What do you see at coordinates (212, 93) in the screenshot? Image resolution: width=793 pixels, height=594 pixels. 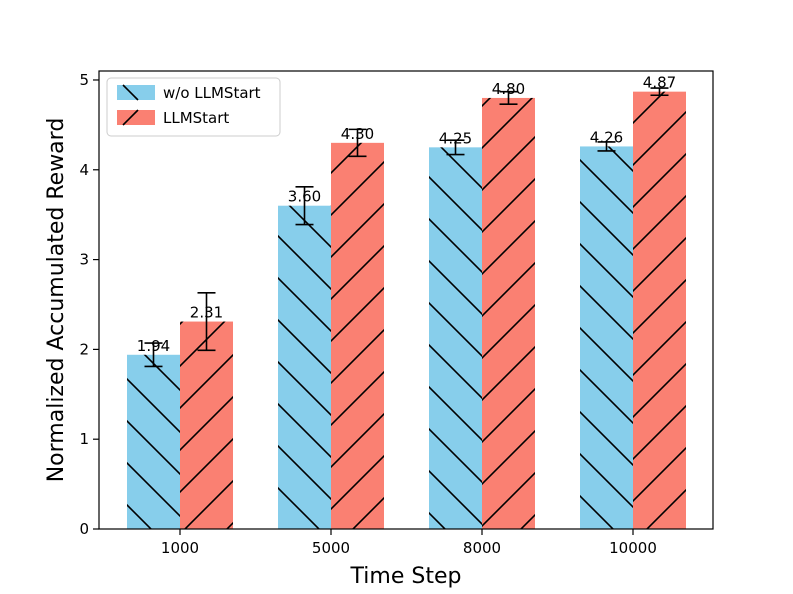 I see `legend-label-0: w/o LLMStart` at bounding box center [212, 93].